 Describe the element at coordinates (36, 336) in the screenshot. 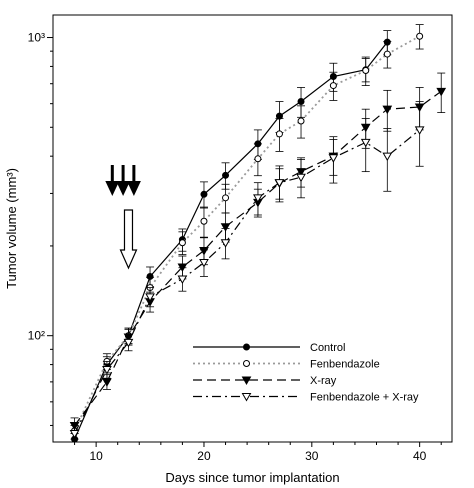

I see `y-tick-label: 10²` at that location.